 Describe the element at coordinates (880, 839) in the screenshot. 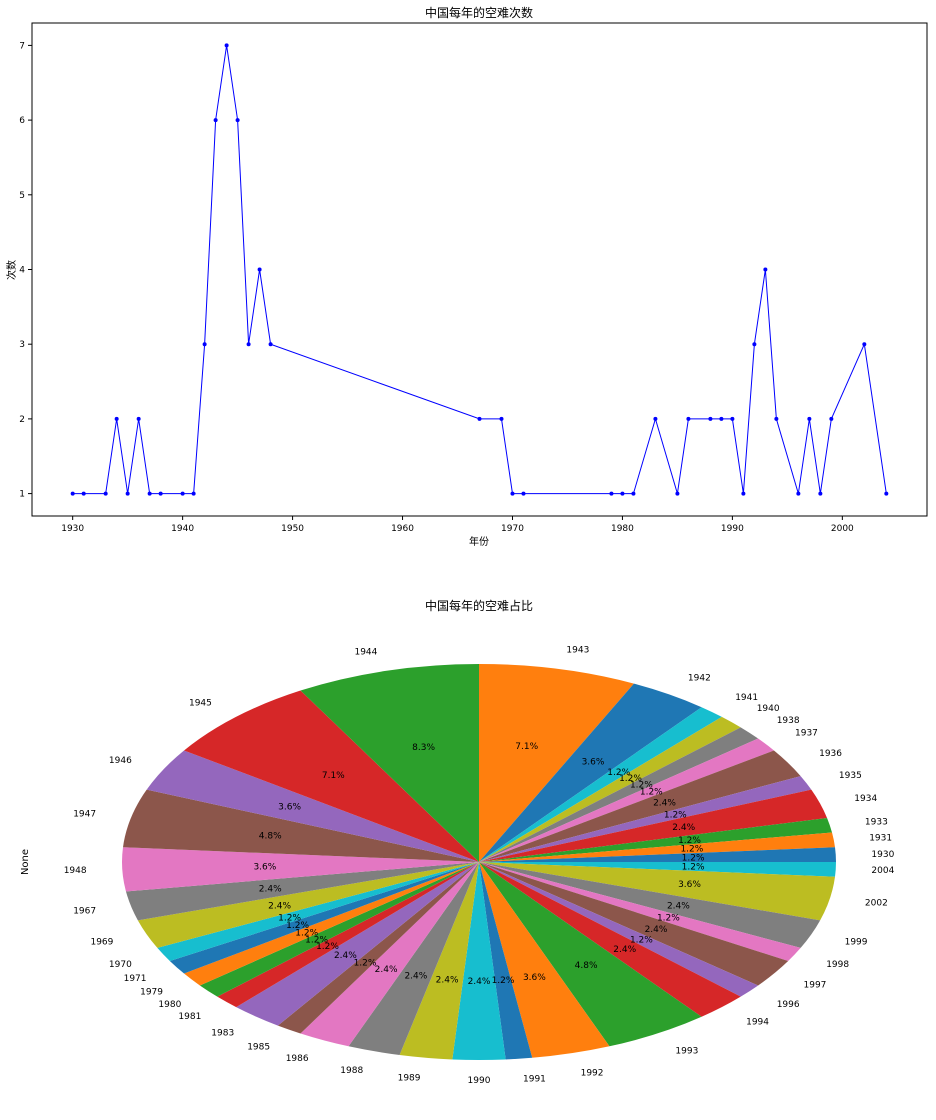

I see `pie-category-label: 1931` at that location.